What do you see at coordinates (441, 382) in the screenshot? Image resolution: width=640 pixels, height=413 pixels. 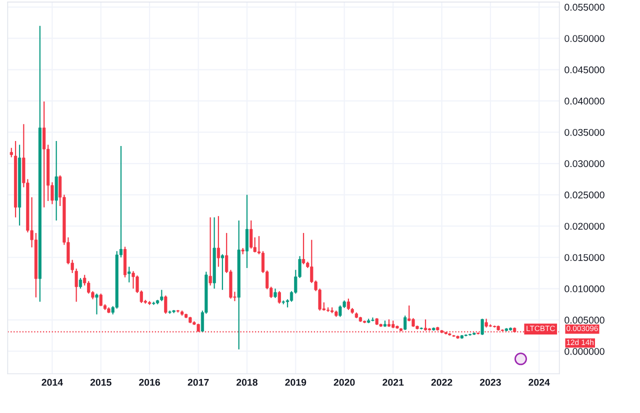 I see `x-tick-label: 2022` at bounding box center [441, 382].